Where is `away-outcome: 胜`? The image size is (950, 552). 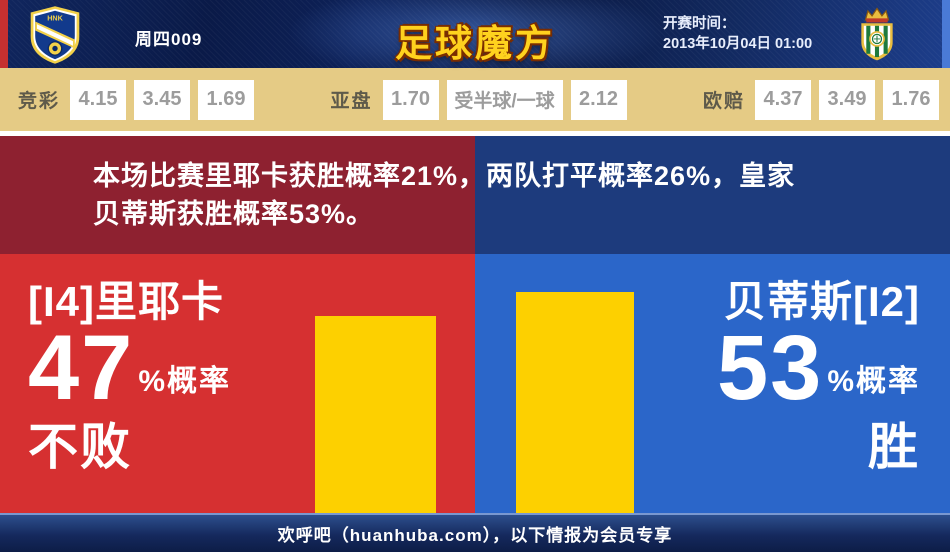
away-outcome: 胜 is located at coordinates (894, 447).